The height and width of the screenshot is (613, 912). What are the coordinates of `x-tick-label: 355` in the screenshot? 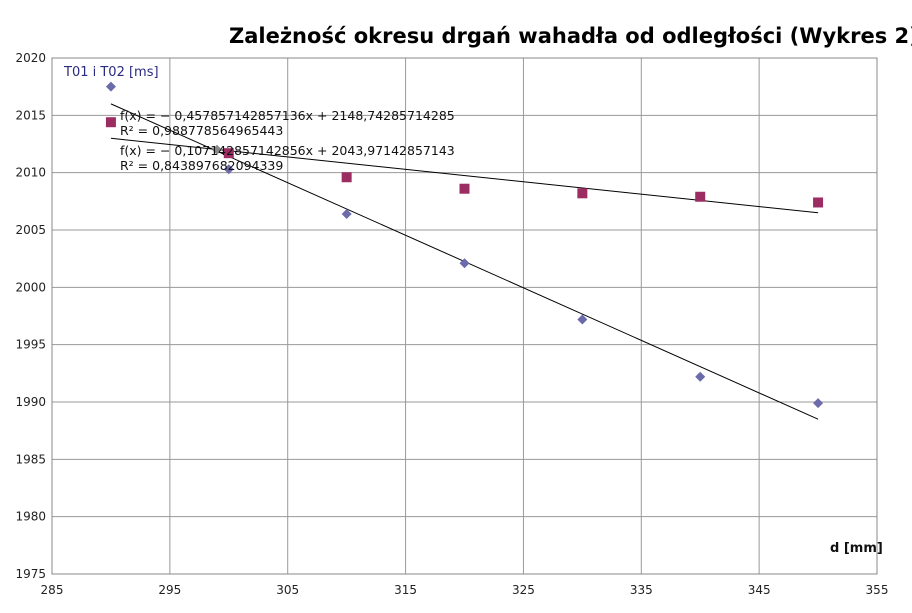 It's located at (877, 590).